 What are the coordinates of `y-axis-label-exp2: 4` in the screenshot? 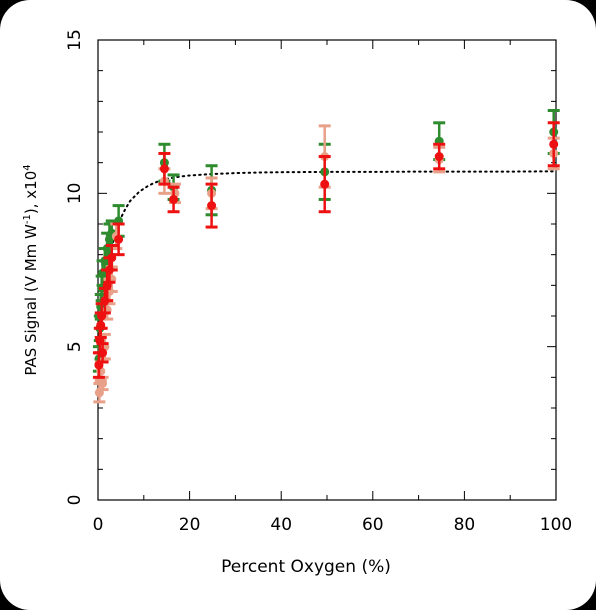 It's located at (27, 167).